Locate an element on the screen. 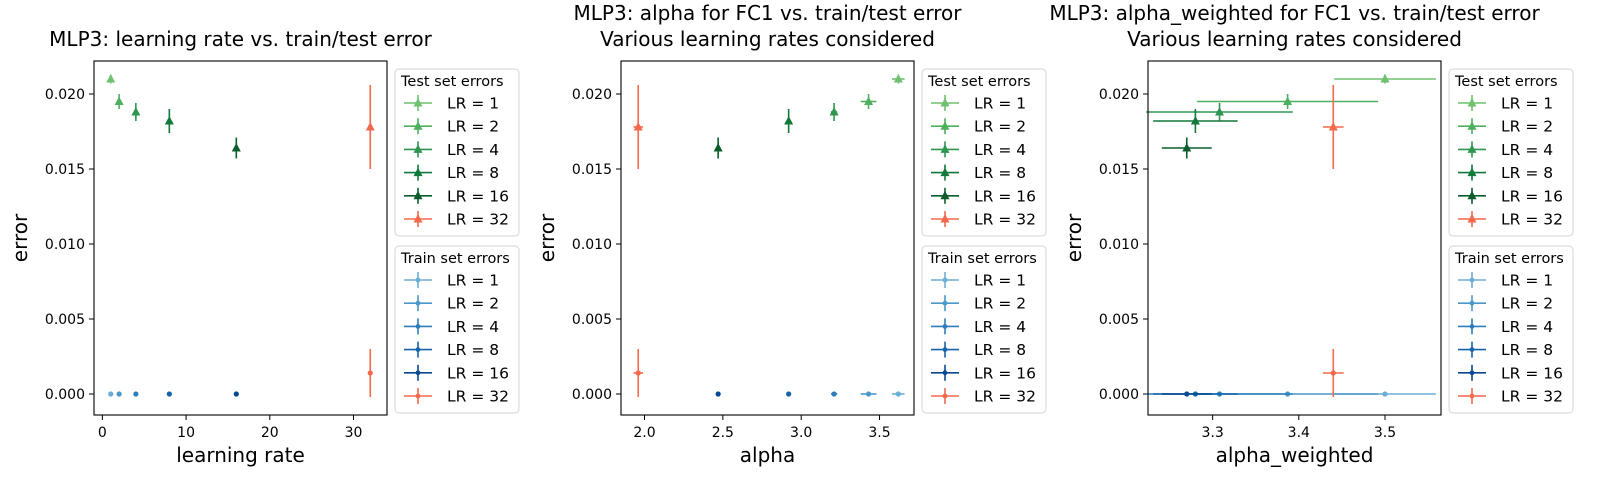 This screenshot has height=490, width=1612. legend-label: LR = 1 is located at coordinates (1000, 281).